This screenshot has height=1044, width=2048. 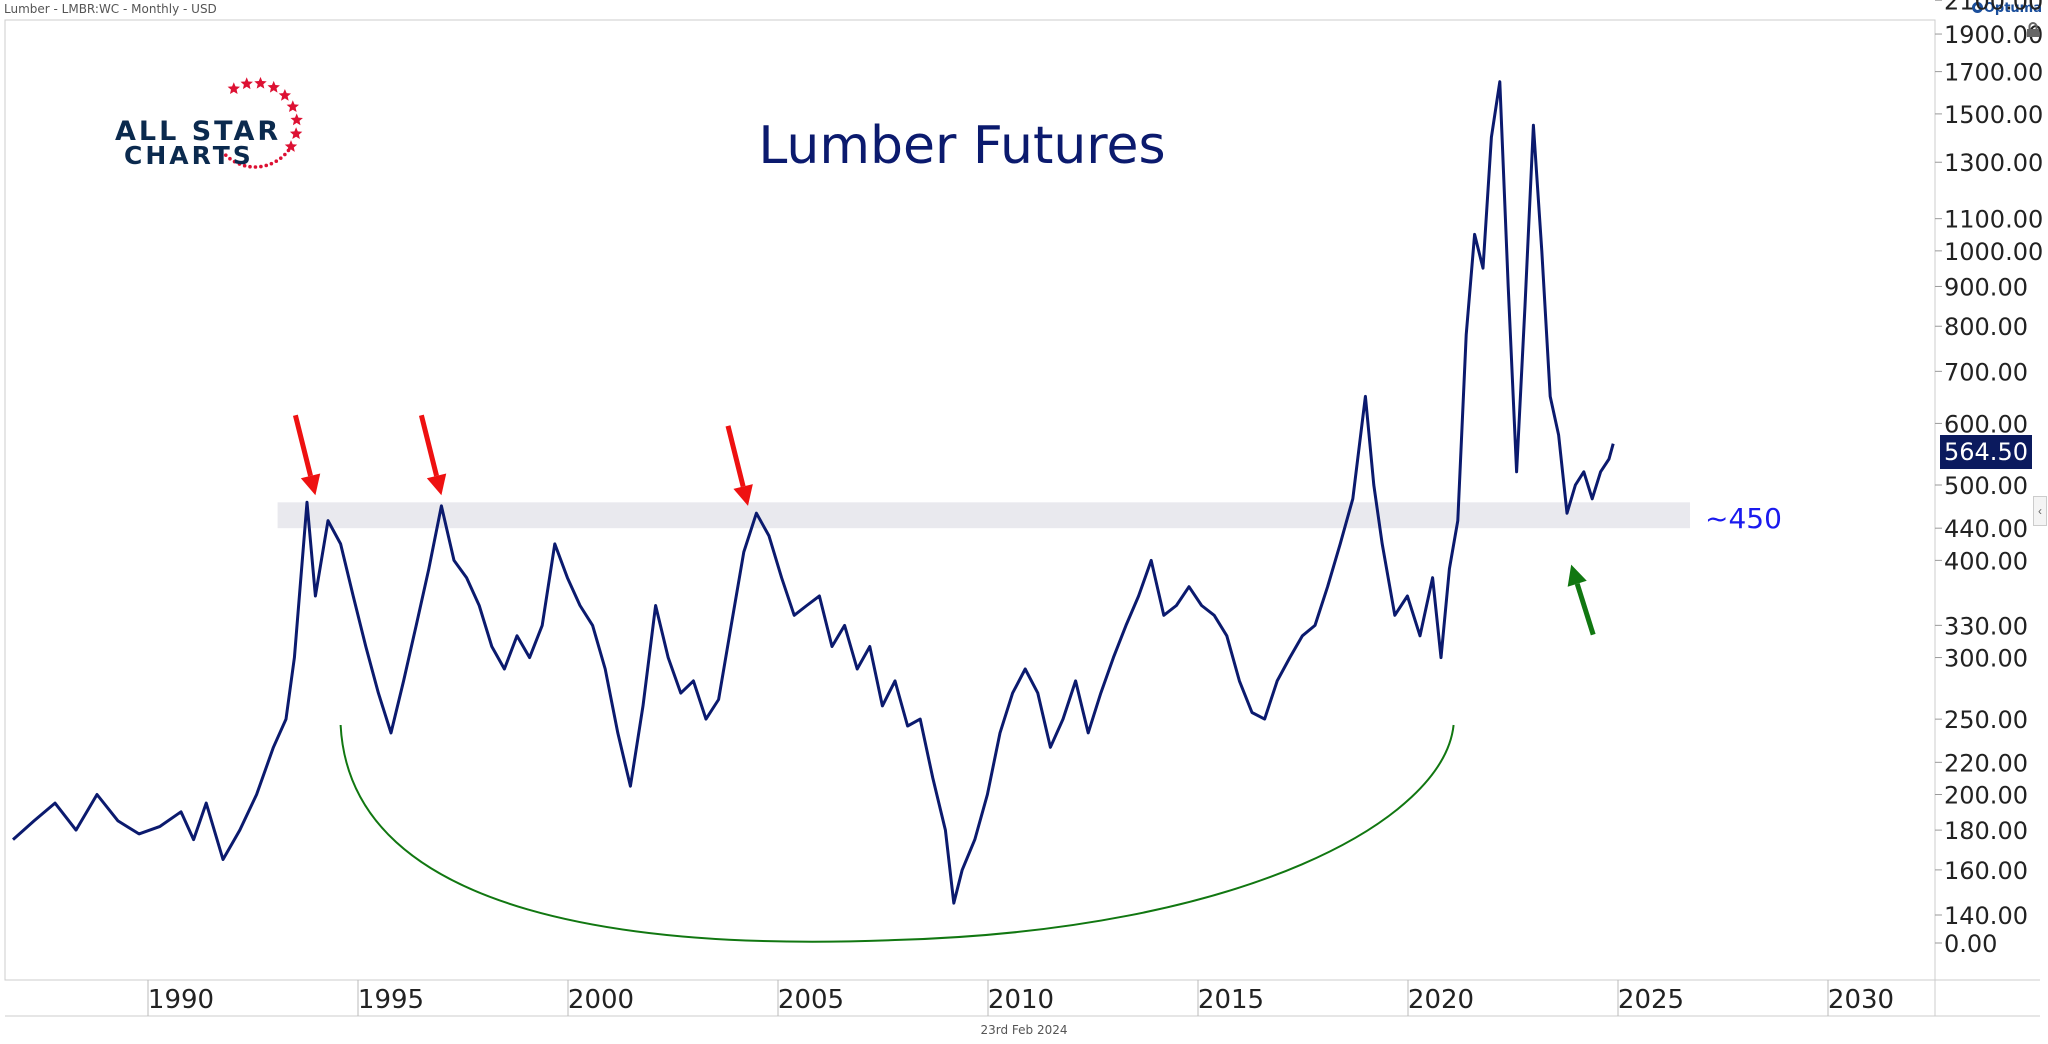 I want to click on y-tick-label: 140.00, so click(x=1986, y=916).